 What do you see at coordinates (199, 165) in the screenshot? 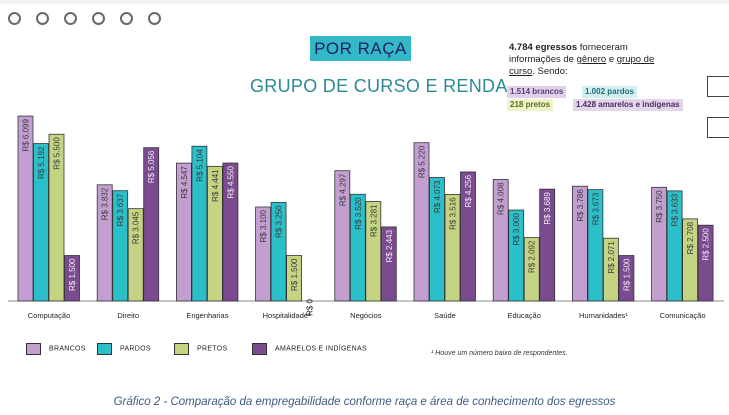
I see `data-label-engenharias-pardos: R$ 5.104` at bounding box center [199, 165].